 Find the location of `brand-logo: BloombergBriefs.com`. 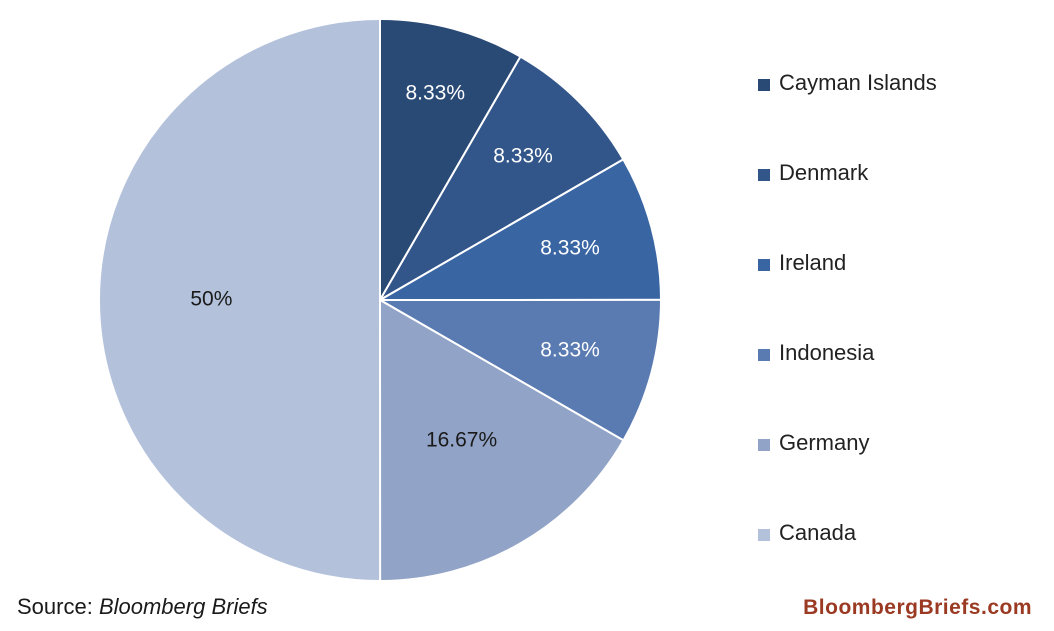

brand-logo: BloombergBriefs.com is located at coordinates (917, 607).